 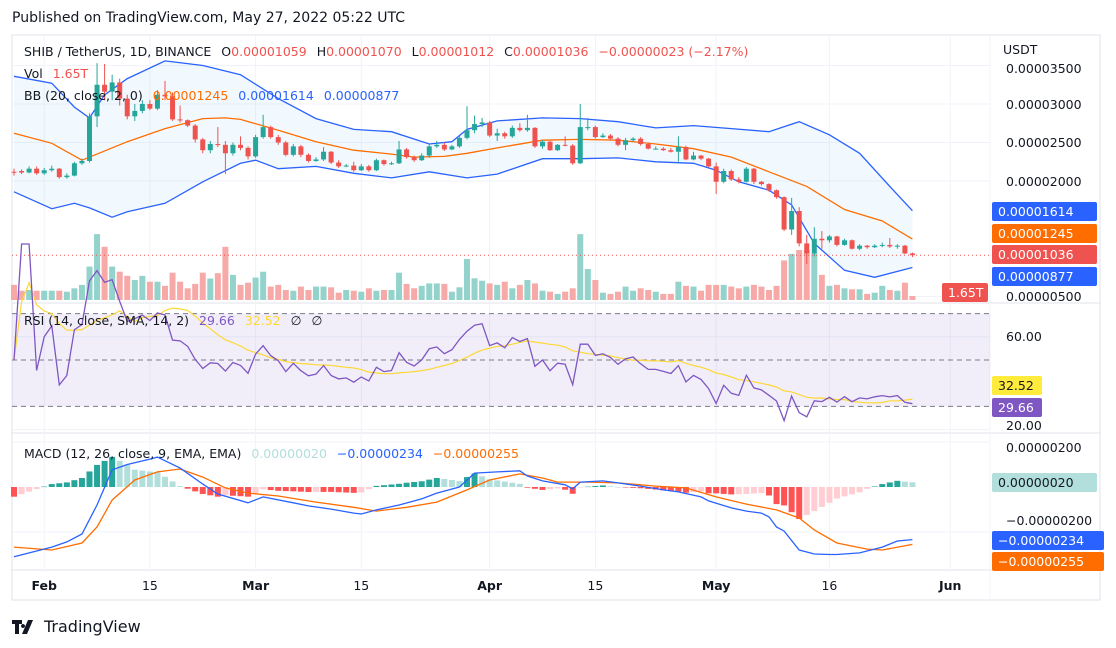 What do you see at coordinates (1044, 276) in the screenshot?
I see `bb-lower-price-tag: 0.00000877` at bounding box center [1044, 276].